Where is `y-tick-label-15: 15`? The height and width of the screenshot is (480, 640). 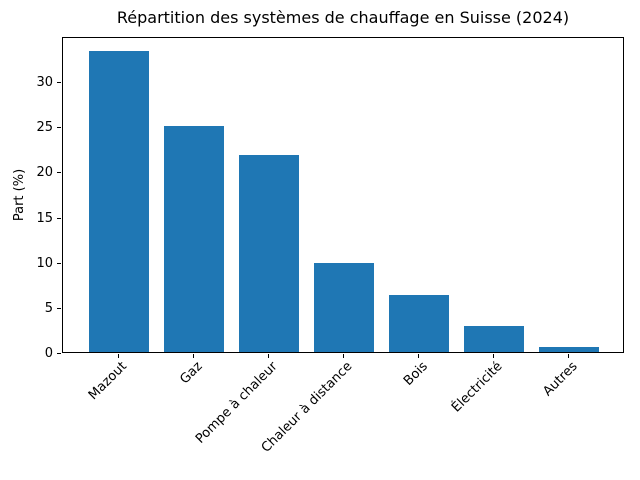 y-tick-label-15: 15 is located at coordinates (44, 218).